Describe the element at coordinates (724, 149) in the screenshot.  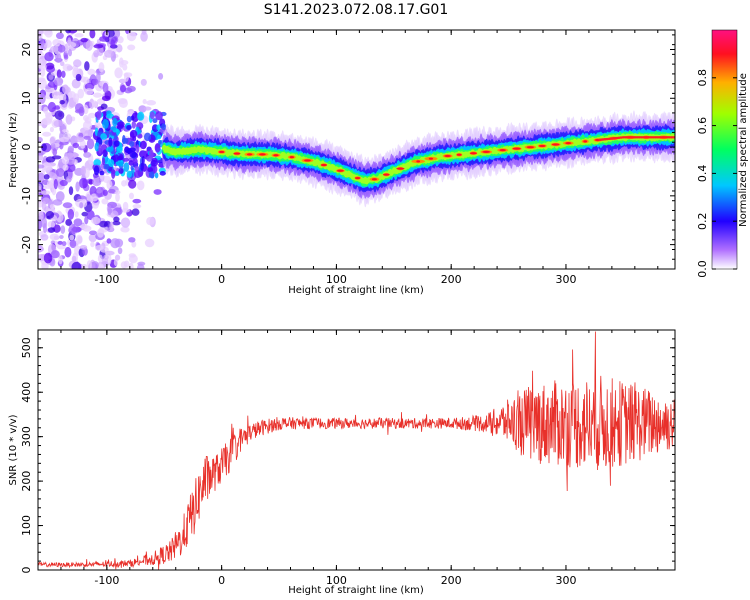
I see `colorbar-gradient` at that location.